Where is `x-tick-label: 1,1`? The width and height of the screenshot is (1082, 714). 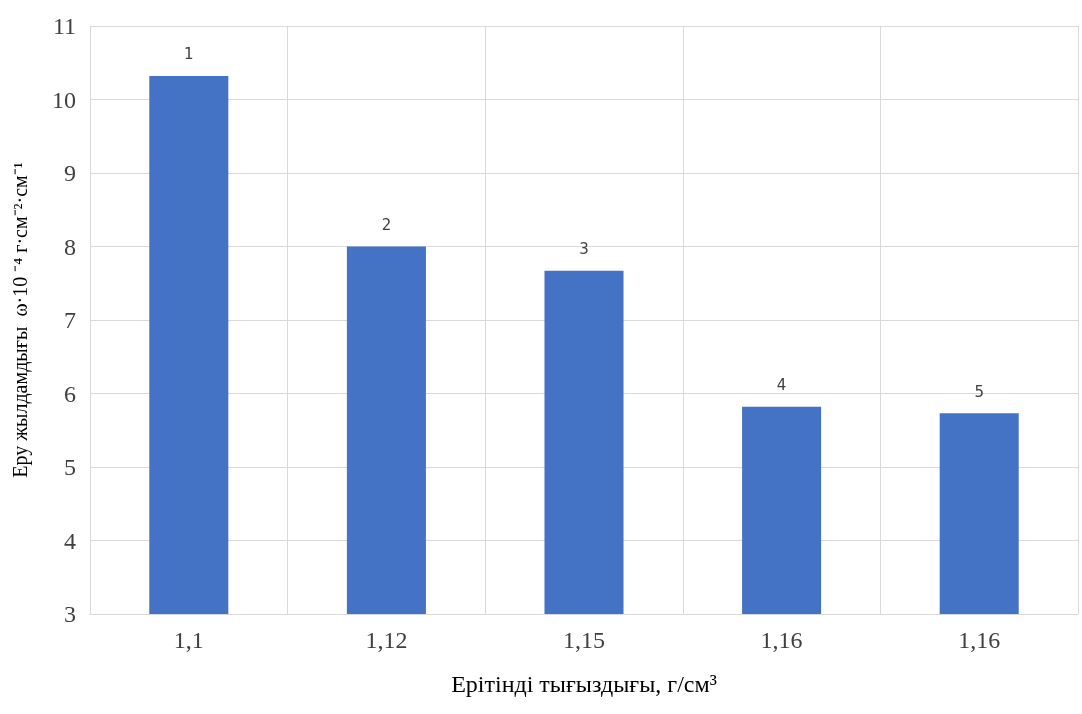
x-tick-label: 1,1 is located at coordinates (188, 640).